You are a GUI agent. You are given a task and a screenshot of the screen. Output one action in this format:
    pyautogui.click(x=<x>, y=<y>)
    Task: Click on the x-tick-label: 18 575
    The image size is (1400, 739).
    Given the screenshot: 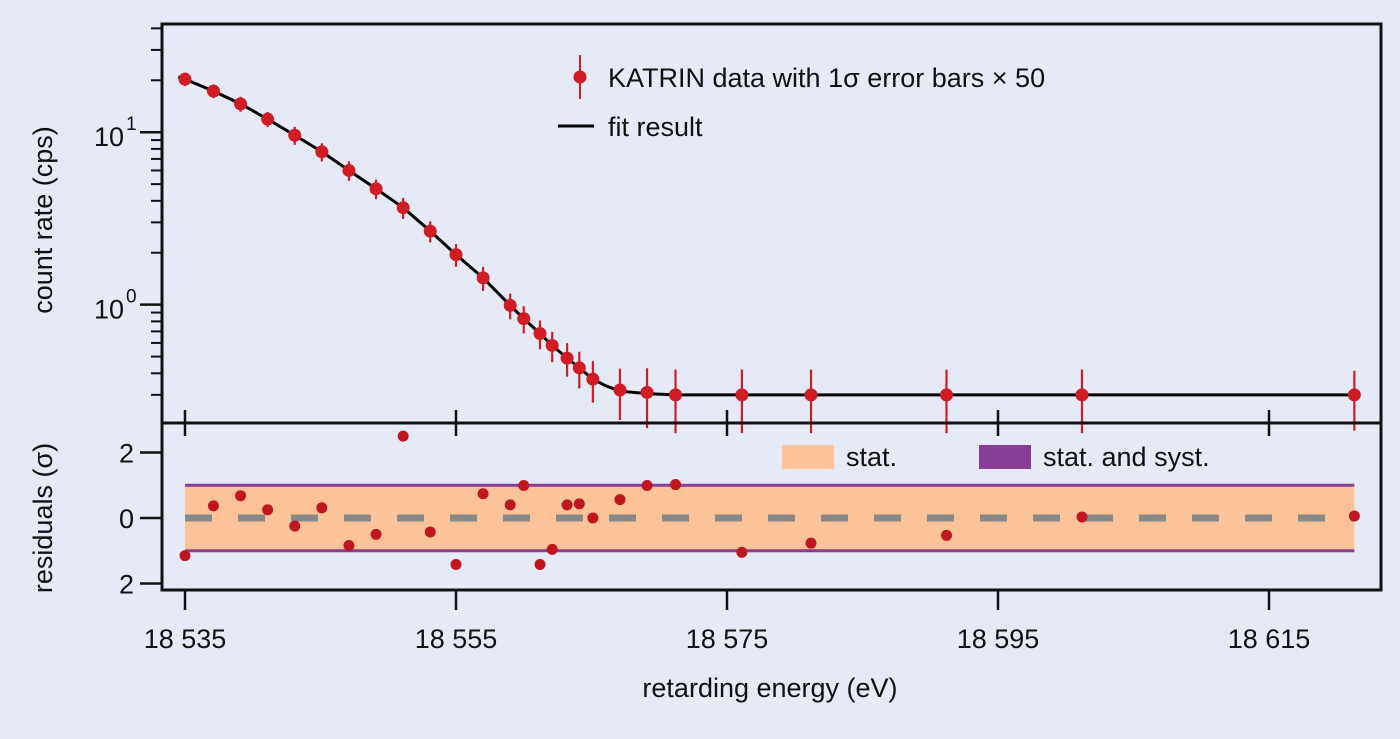 What is the action you would take?
    pyautogui.click(x=727, y=639)
    